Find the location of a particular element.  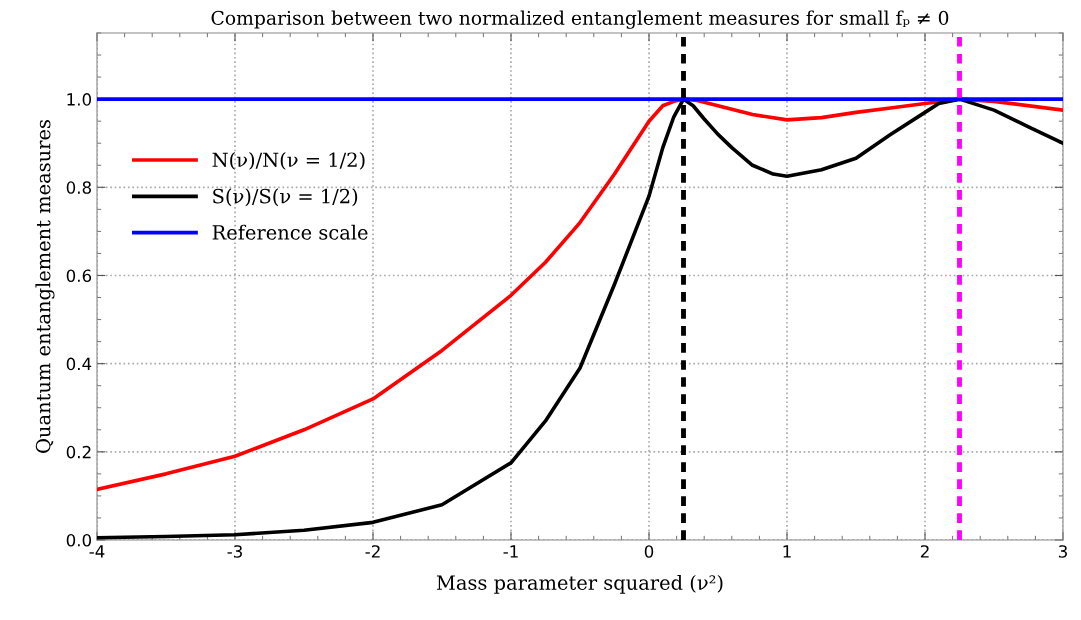

x-tick-label: 0 is located at coordinates (649, 551).